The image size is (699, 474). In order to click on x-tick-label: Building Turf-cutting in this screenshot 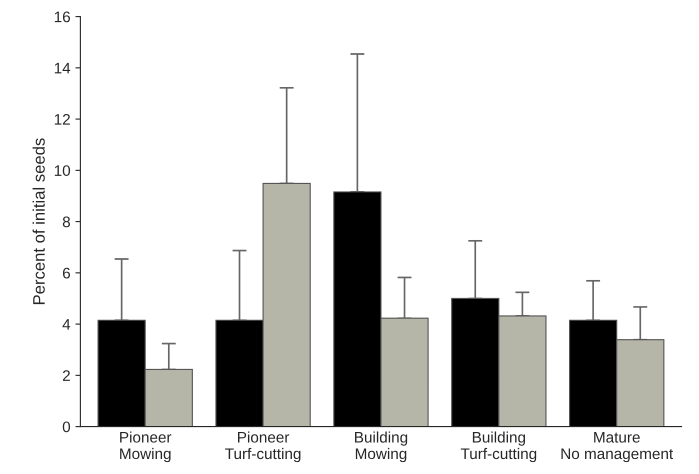, I will do `click(498, 446)`.